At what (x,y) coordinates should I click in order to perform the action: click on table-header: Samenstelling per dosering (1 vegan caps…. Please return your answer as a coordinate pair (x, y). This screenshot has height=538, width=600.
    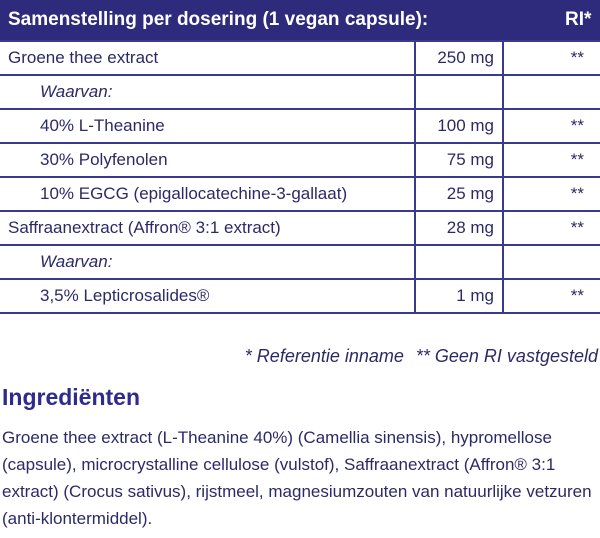
    Looking at the image, I should click on (300, 20).